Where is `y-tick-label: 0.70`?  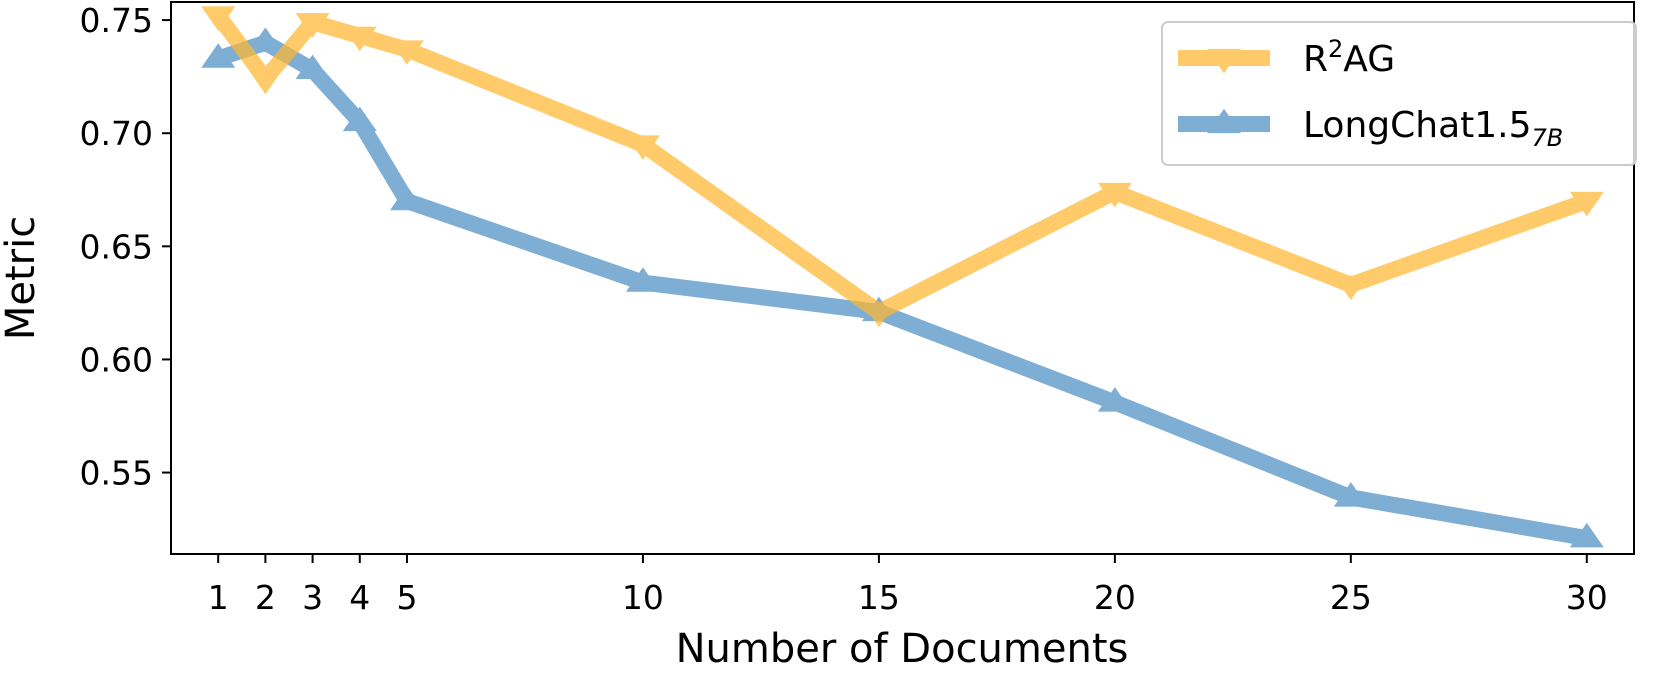 y-tick-label: 0.70 is located at coordinates (116, 133).